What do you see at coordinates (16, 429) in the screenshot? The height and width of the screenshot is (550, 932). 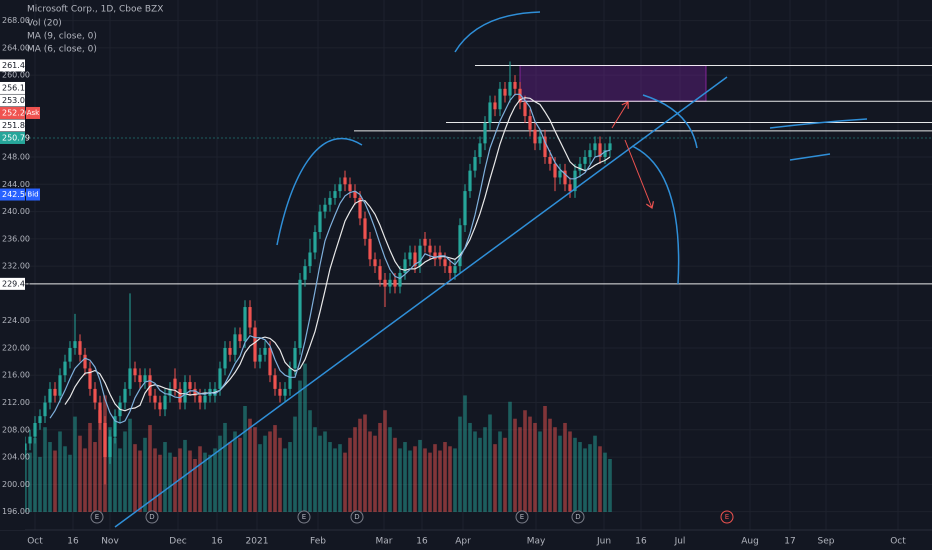 I see `y-tick-label: 208.00` at bounding box center [16, 429].